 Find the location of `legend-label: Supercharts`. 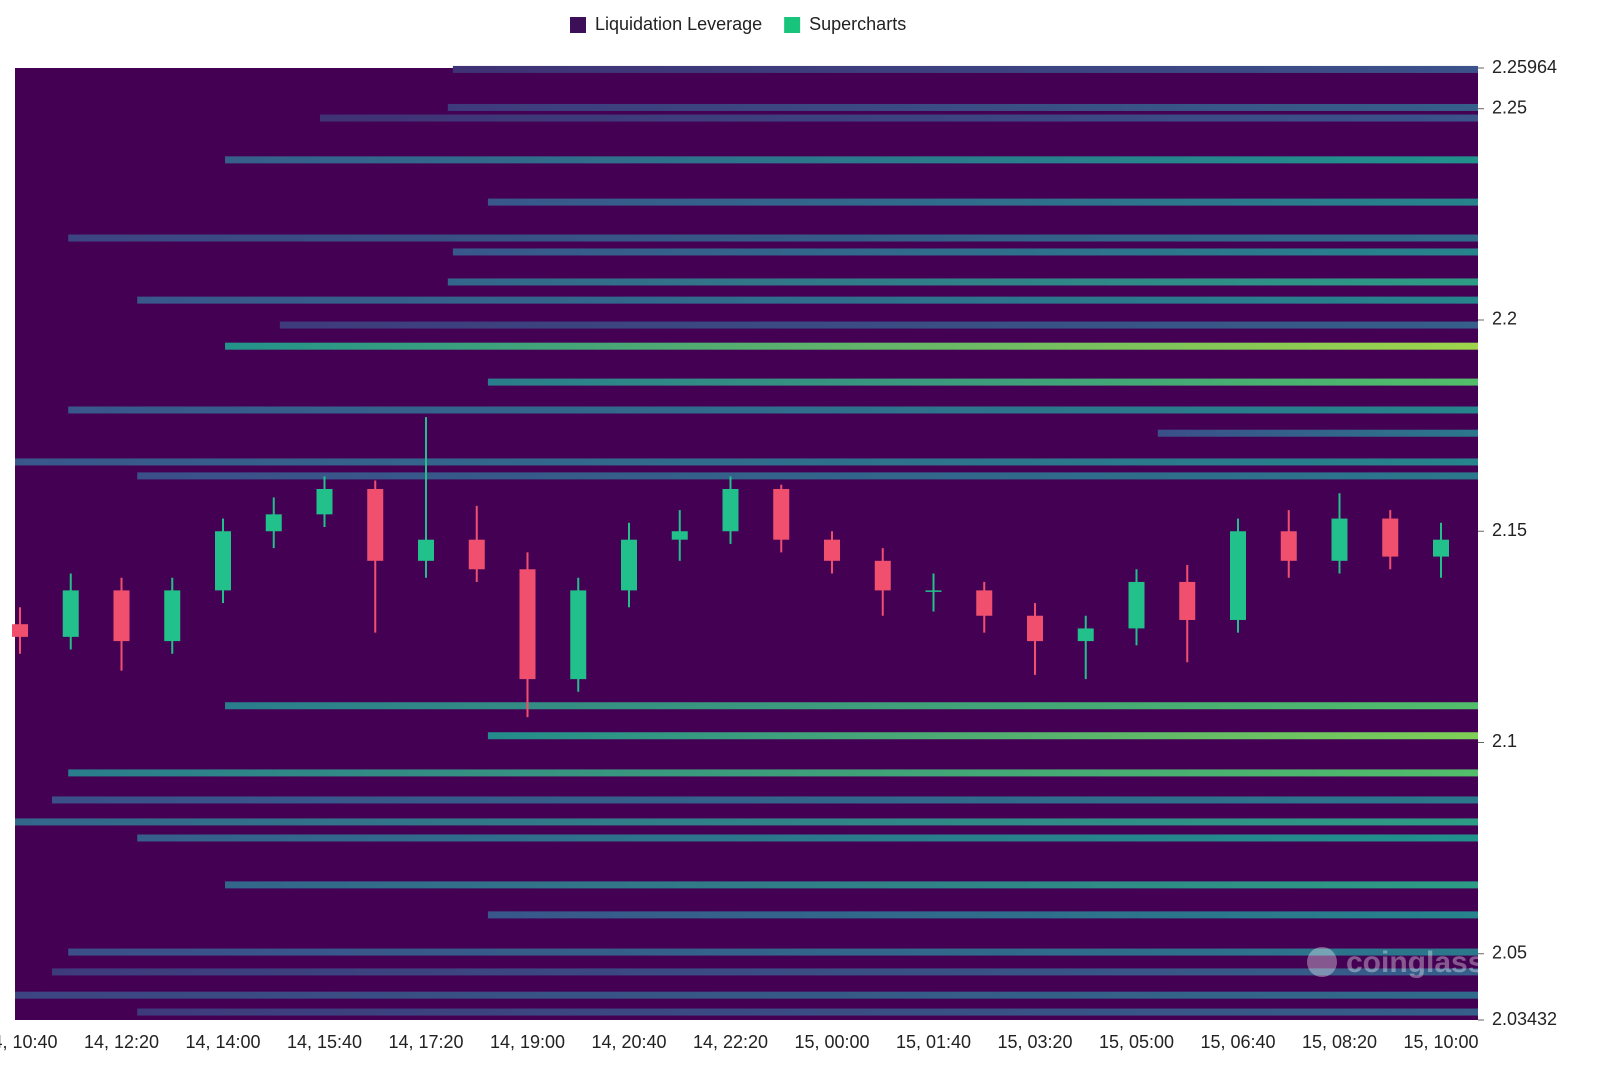

legend-label: Supercharts is located at coordinates (857, 24).